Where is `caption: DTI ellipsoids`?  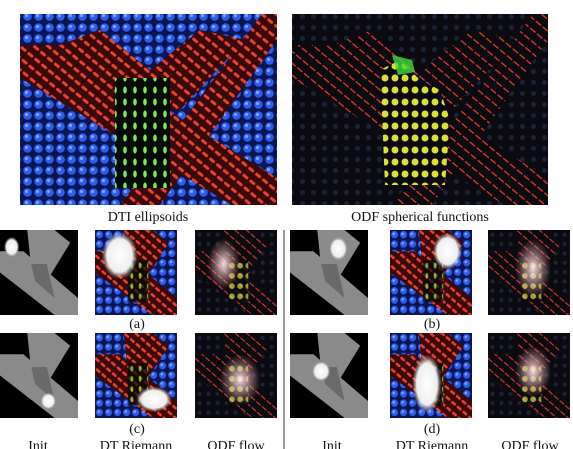 caption: DTI ellipsoids is located at coordinates (148, 217).